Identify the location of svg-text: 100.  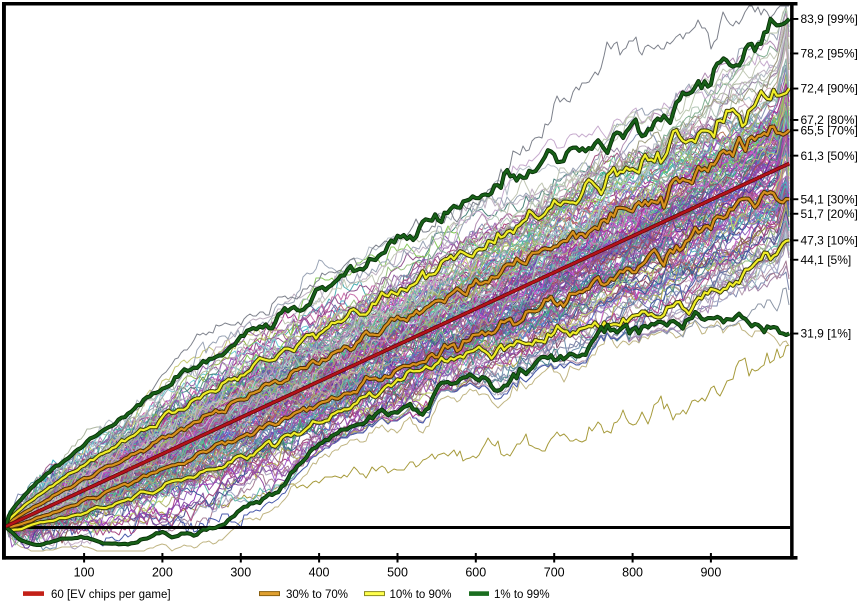
(84, 572).